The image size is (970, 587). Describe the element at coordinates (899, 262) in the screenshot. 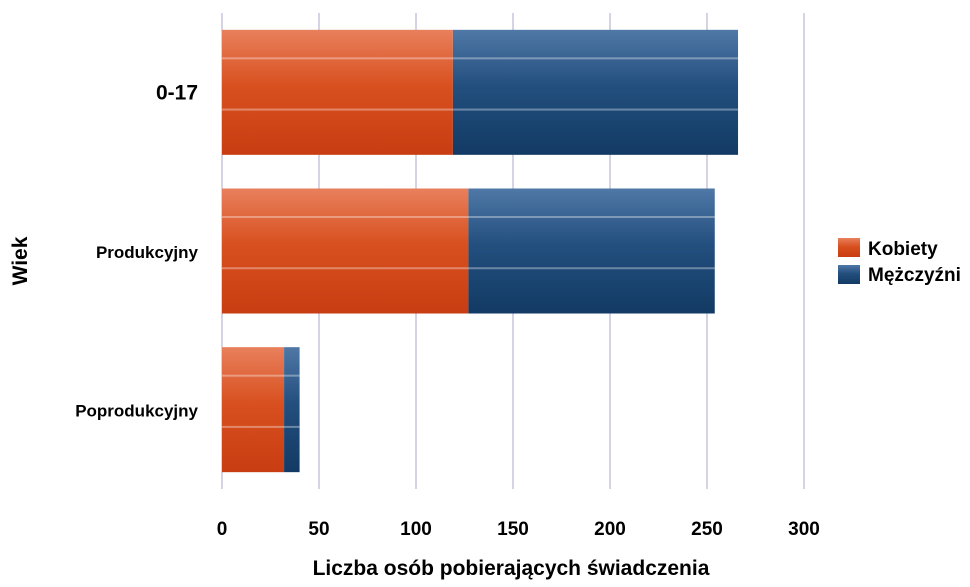

I see `legend: Kobiety Mężczyźni` at that location.